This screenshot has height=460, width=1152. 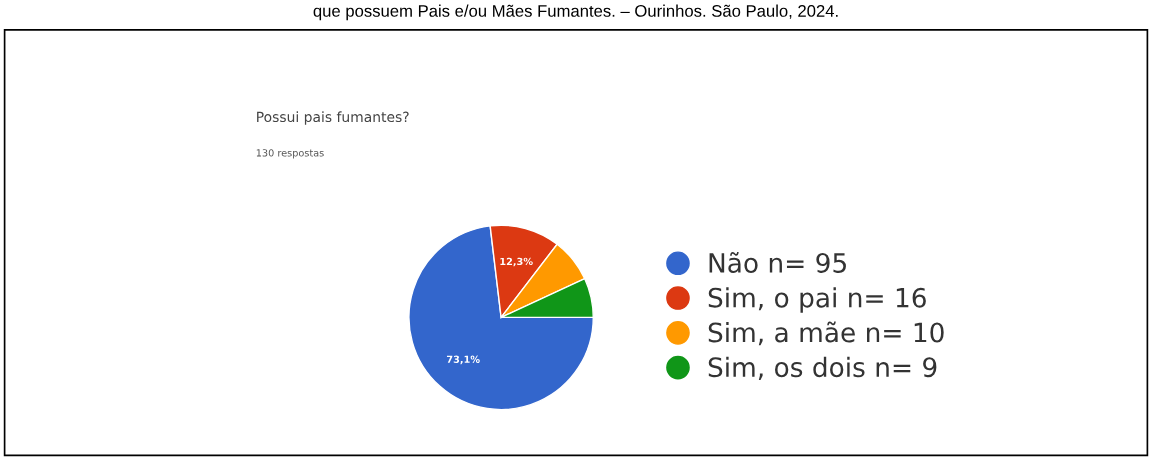 What do you see at coordinates (777, 262) in the screenshot?
I see `legend-label: Não n= 95` at bounding box center [777, 262].